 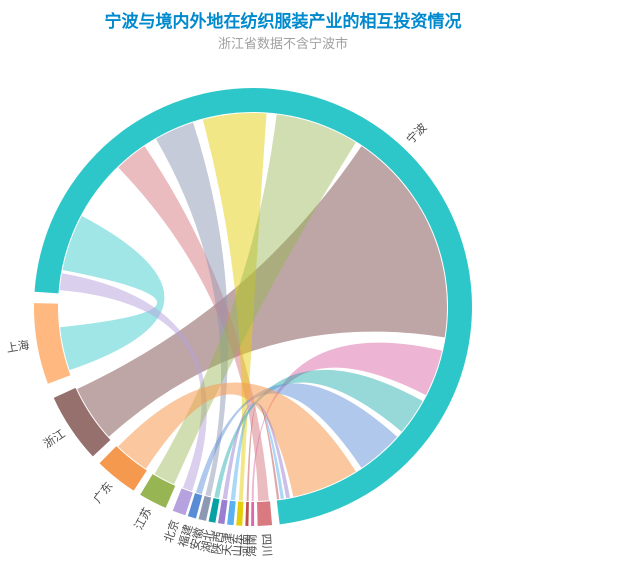 I want to click on chord-sector-jiangsu, so click(x=158, y=491).